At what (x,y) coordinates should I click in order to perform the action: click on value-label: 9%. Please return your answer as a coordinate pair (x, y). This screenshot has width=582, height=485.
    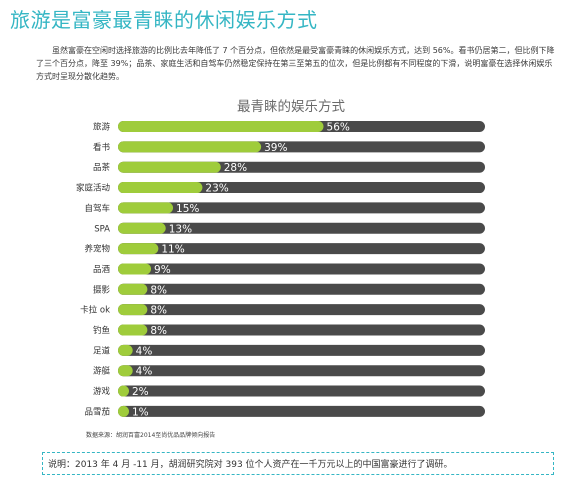
    Looking at the image, I should click on (162, 270).